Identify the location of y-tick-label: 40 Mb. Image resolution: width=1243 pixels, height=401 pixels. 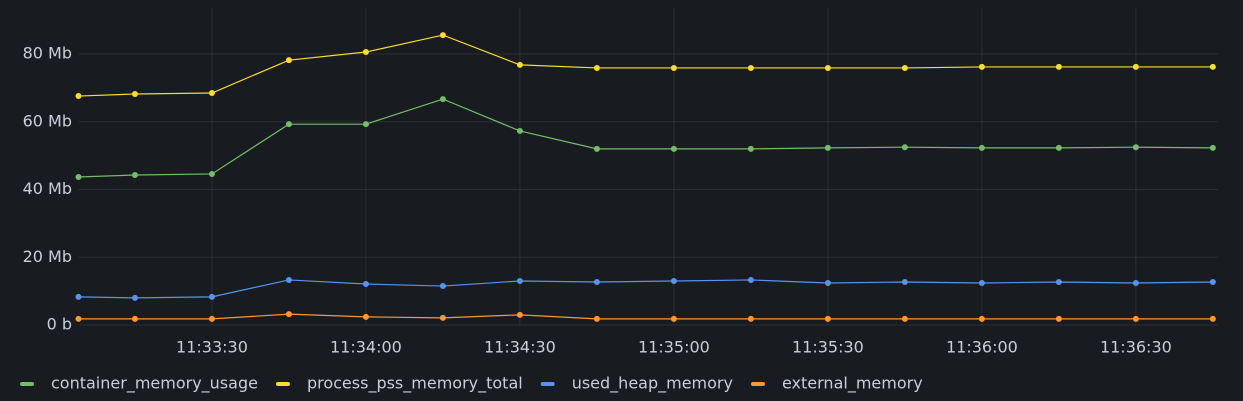
(47, 188).